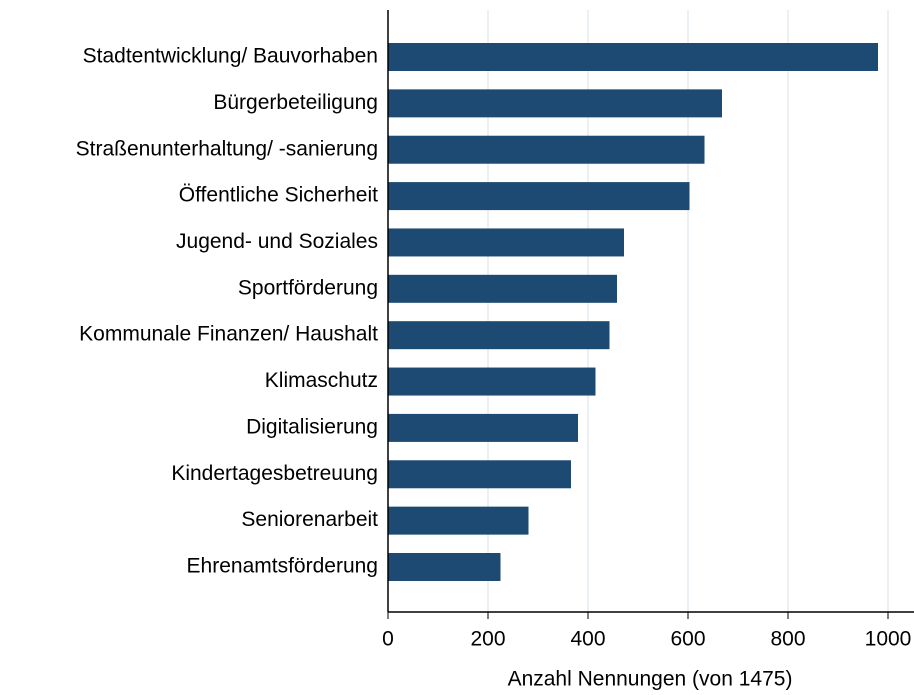 Image resolution: width=914 pixels, height=695 pixels. Describe the element at coordinates (388, 639) in the screenshot. I see `x-tick-label: 0` at that location.